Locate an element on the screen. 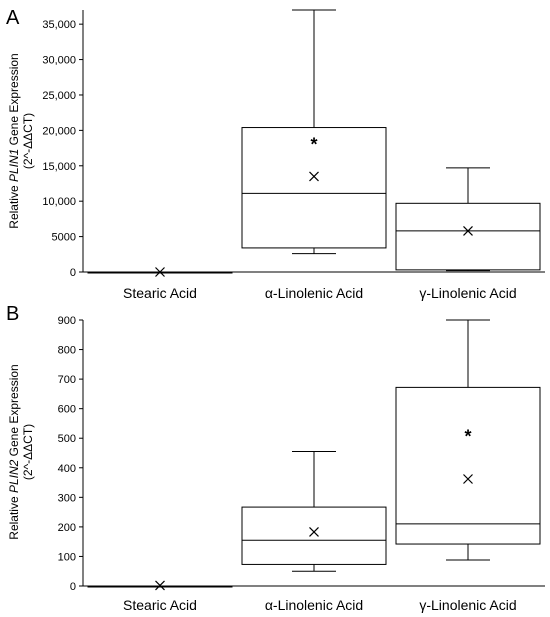 The image size is (550, 617). y-tick-label: 400 is located at coordinates (67, 469).